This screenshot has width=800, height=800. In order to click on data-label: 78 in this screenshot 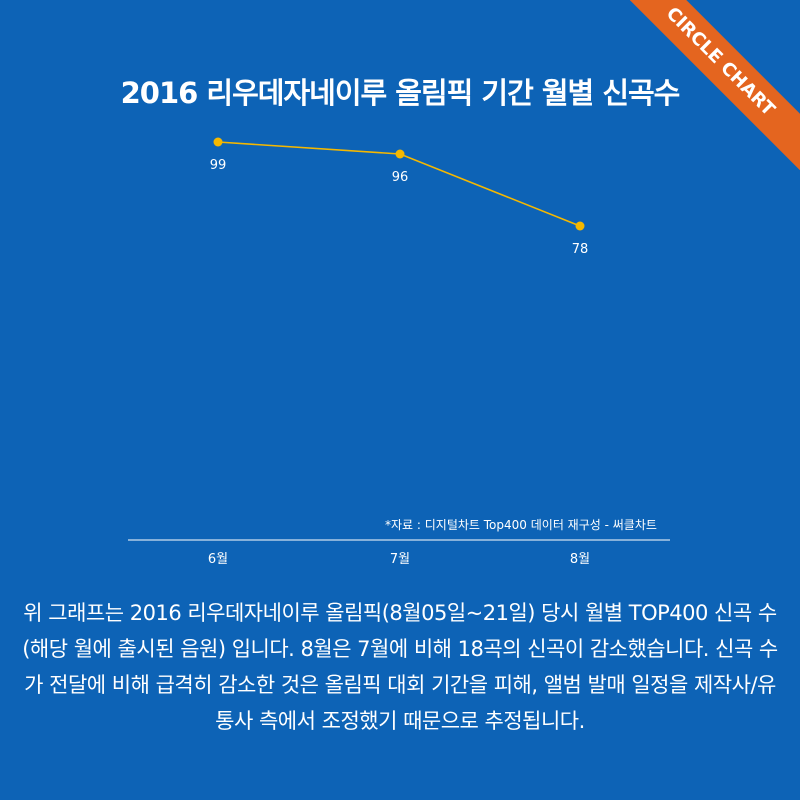, I will do `click(580, 249)`.